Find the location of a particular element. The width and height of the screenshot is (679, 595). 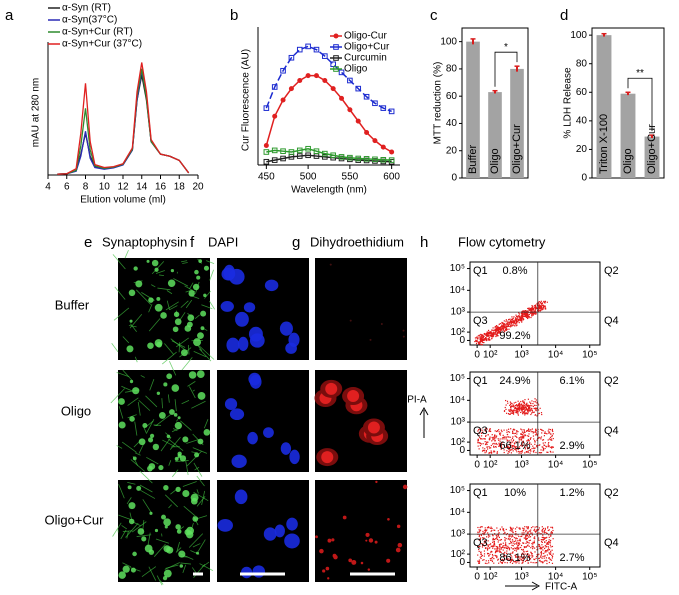

nucleus is located at coordinates (233, 345).